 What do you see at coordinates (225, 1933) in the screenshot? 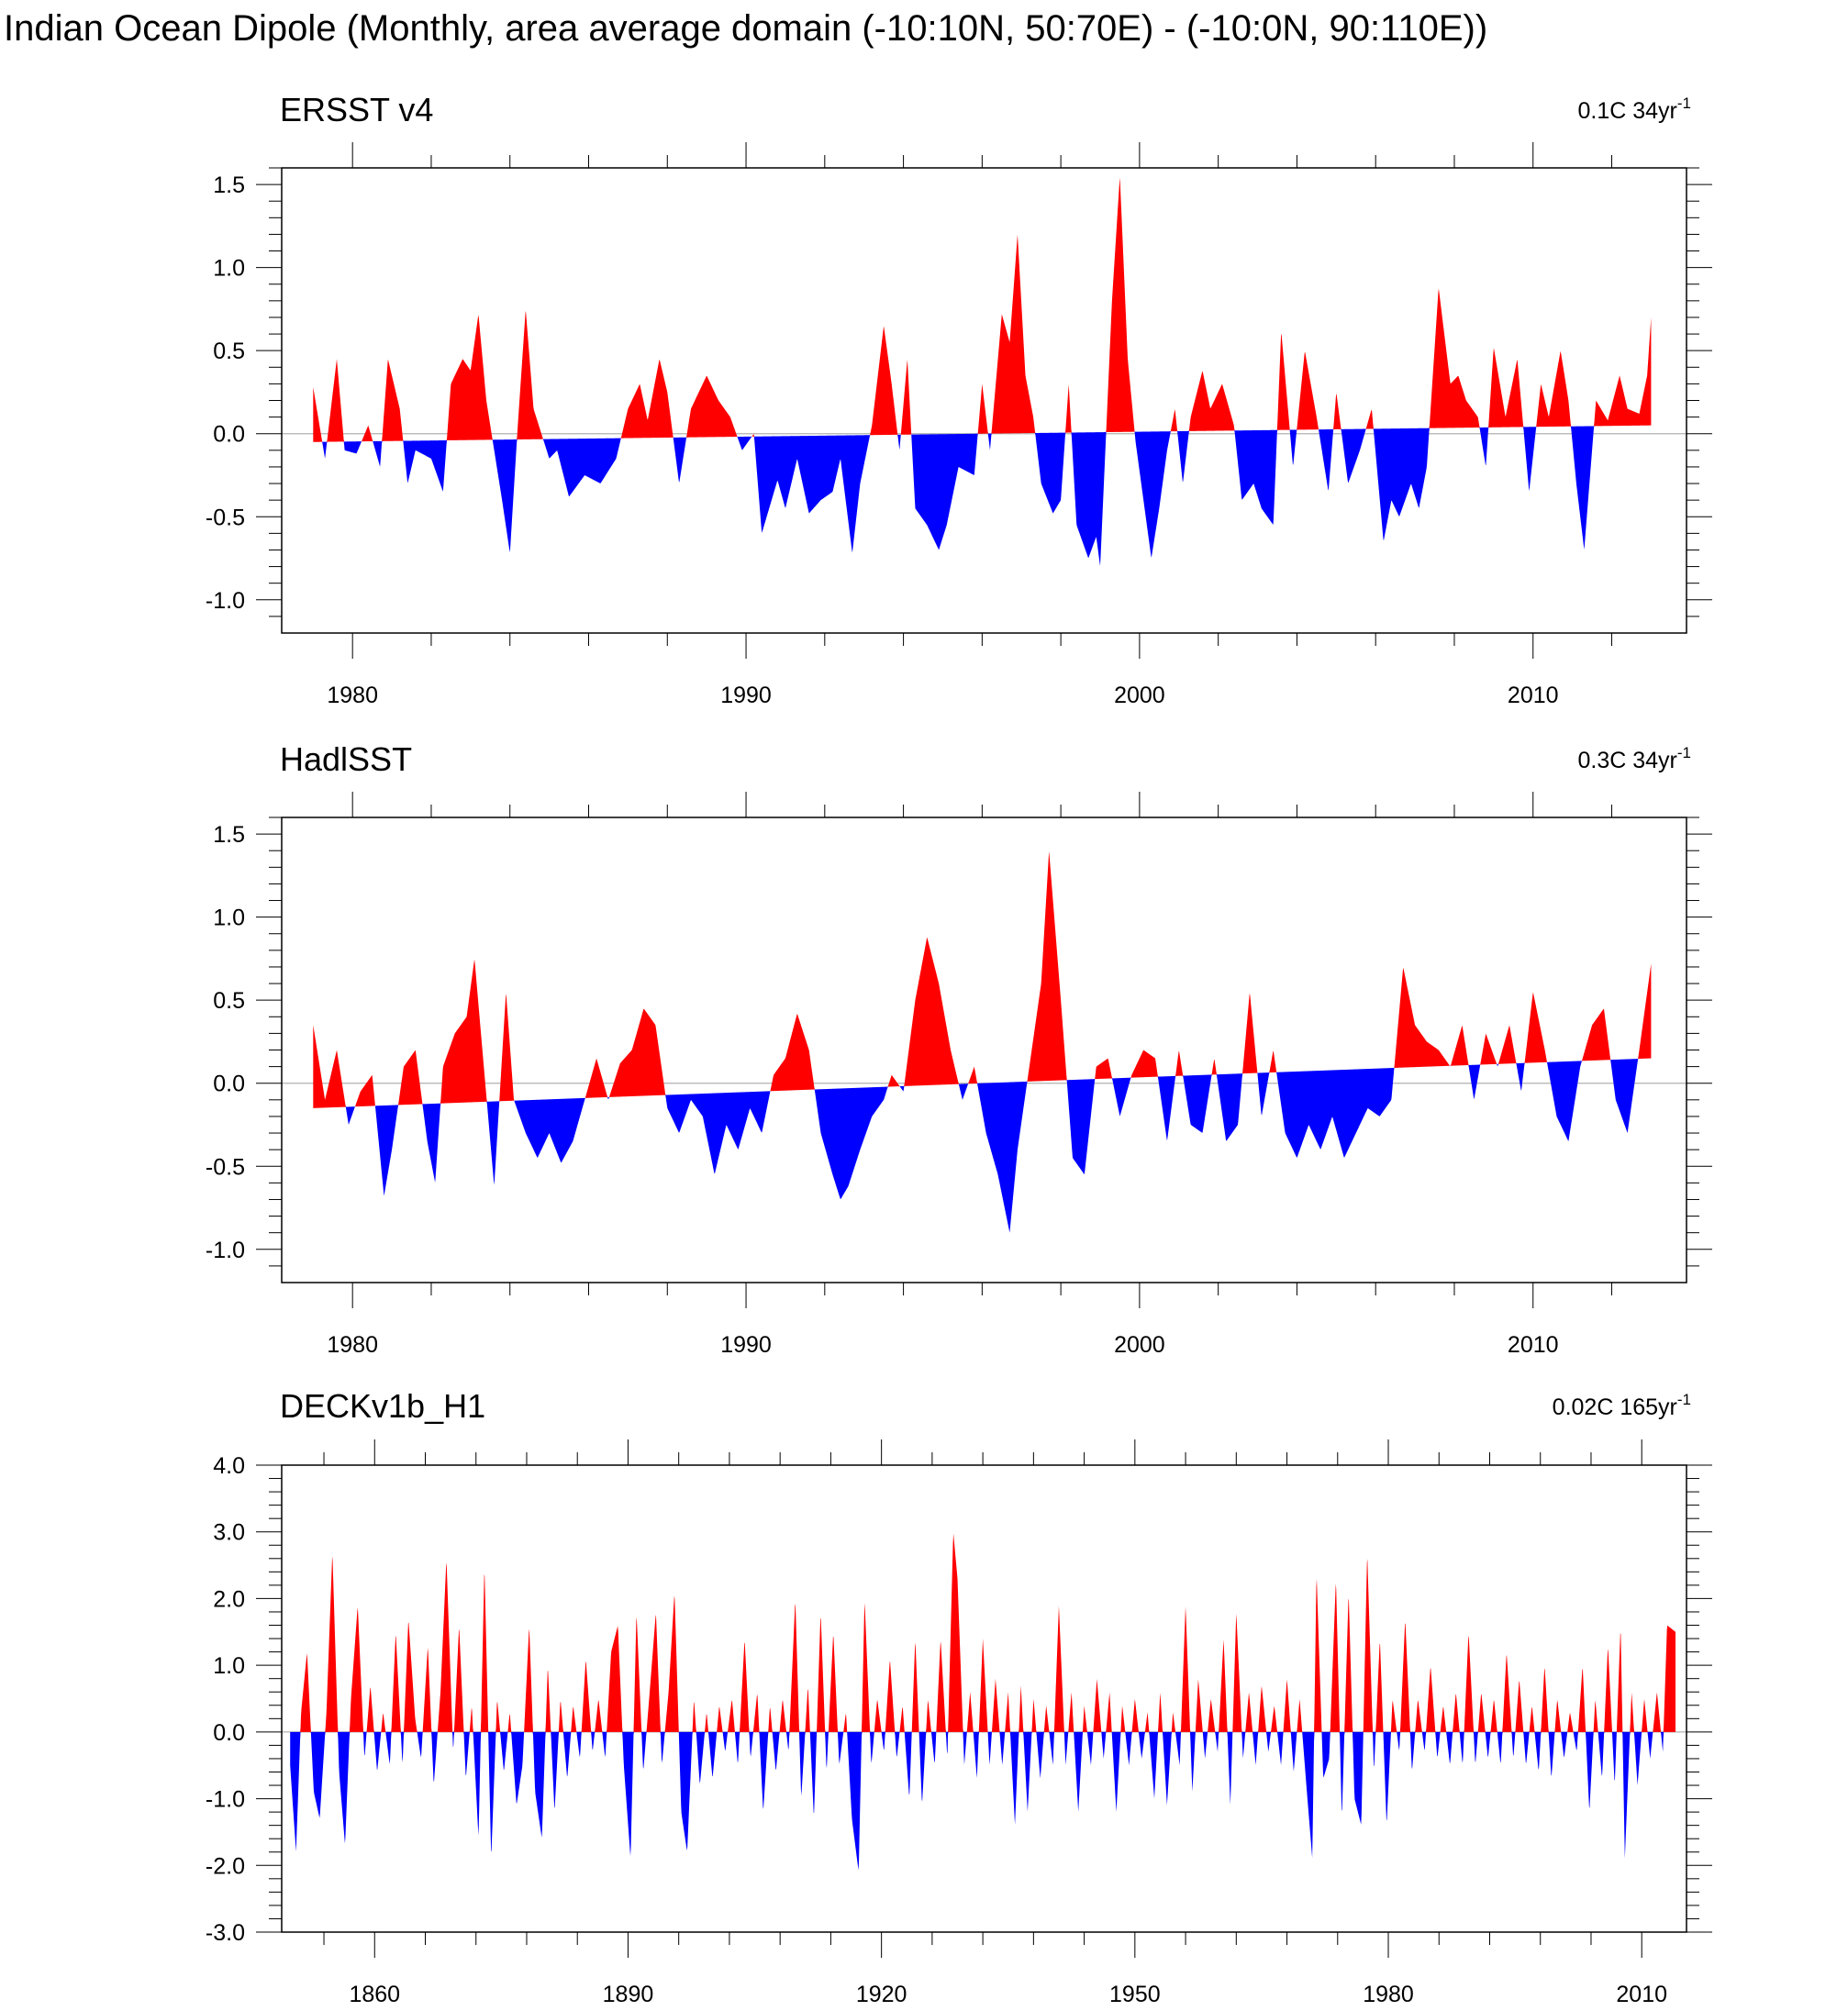
I see `y-tick-label: -3.0` at bounding box center [225, 1933].